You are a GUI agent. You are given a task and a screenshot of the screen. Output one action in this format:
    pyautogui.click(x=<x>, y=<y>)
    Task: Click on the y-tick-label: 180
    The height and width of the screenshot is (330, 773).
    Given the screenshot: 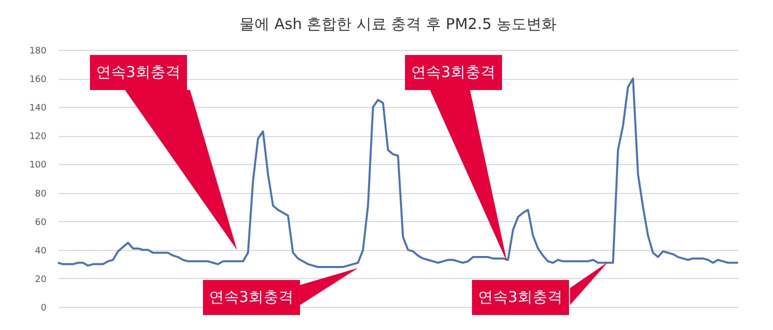 What is the action you would take?
    pyautogui.click(x=38, y=51)
    